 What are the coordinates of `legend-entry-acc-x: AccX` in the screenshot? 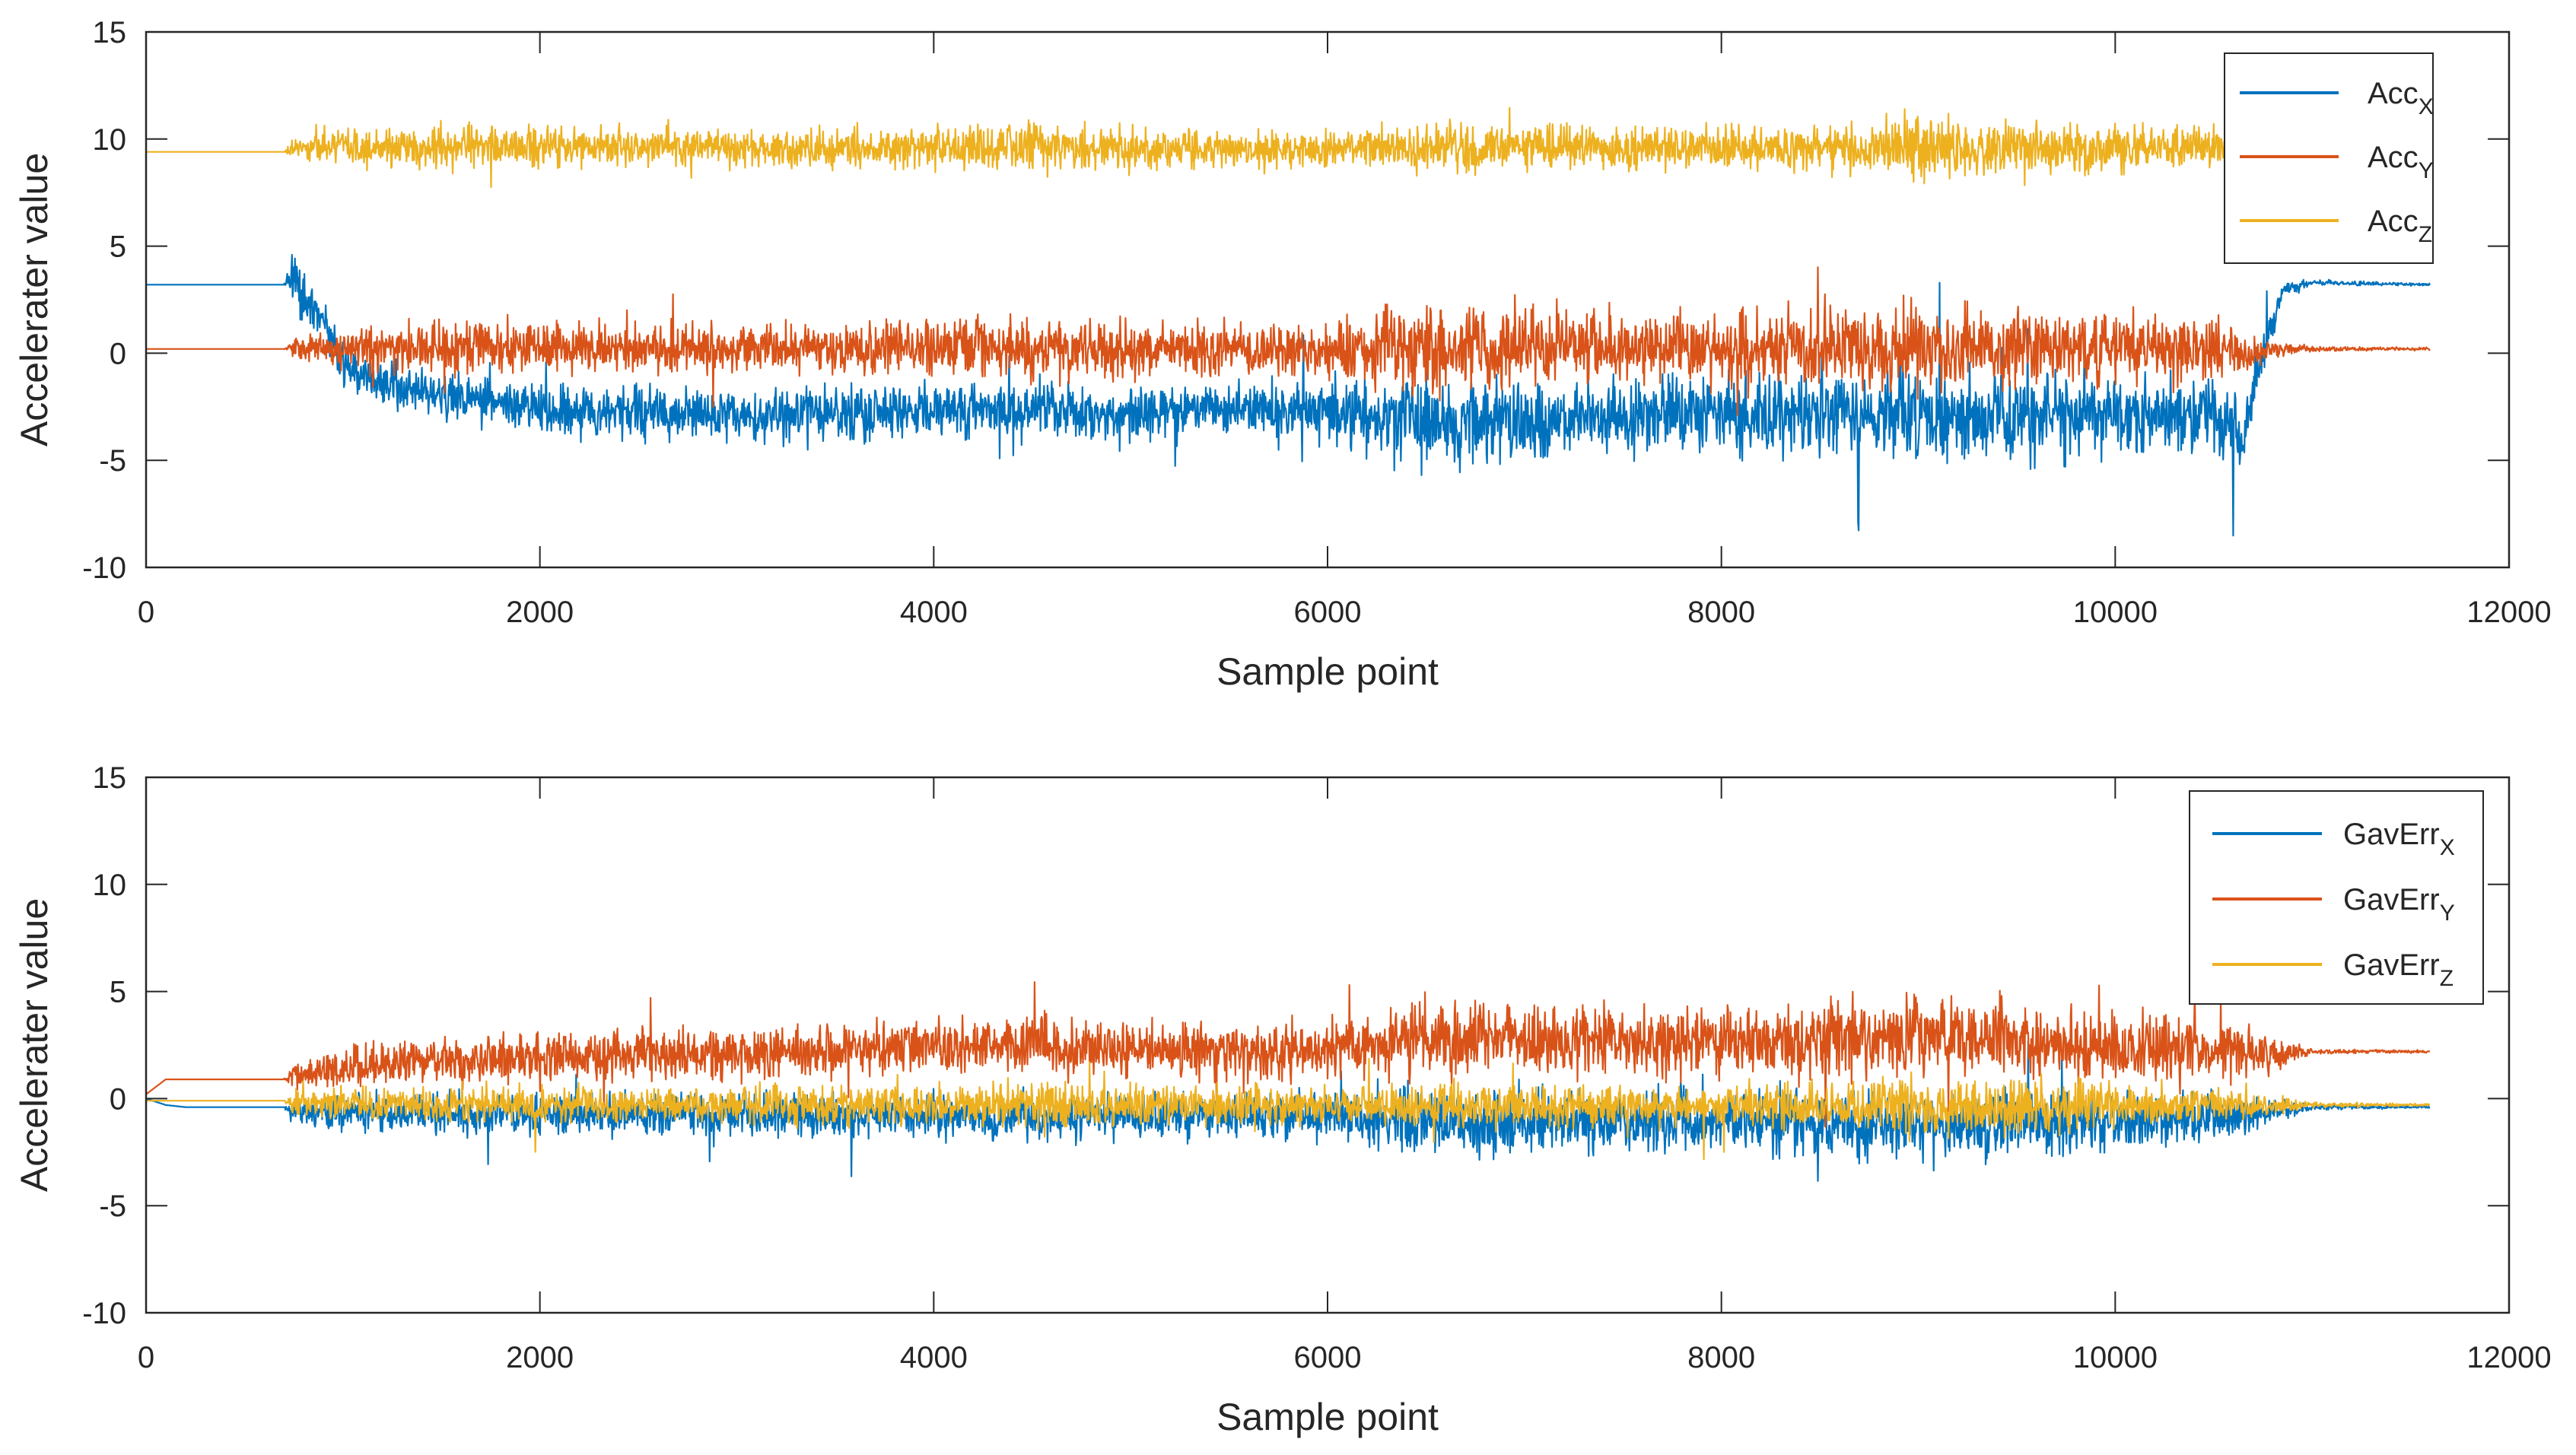 It's located at (2337, 98).